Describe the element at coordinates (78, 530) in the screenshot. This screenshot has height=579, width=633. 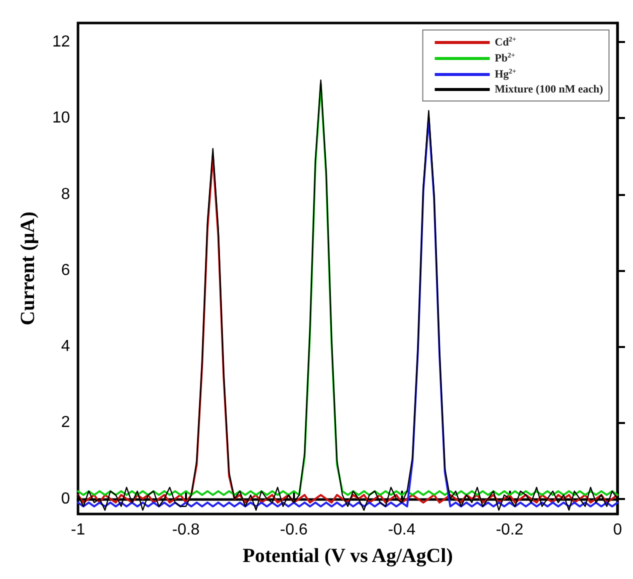
I see `x-tick-label: -1` at that location.